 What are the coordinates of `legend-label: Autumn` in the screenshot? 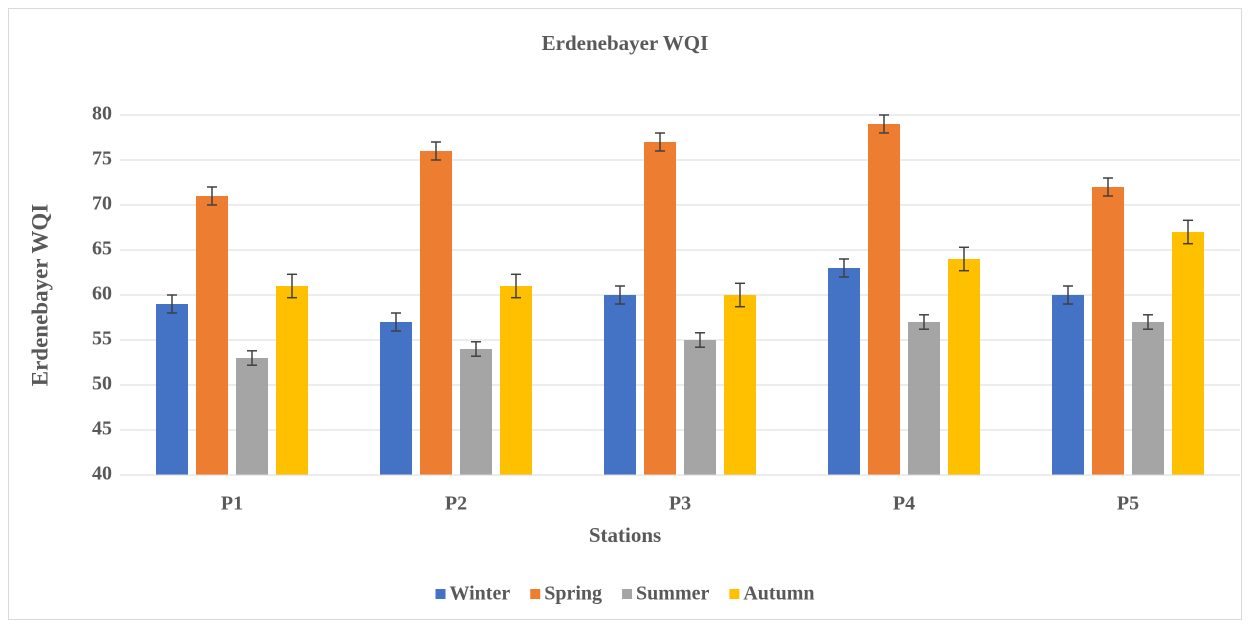 It's located at (778, 594).